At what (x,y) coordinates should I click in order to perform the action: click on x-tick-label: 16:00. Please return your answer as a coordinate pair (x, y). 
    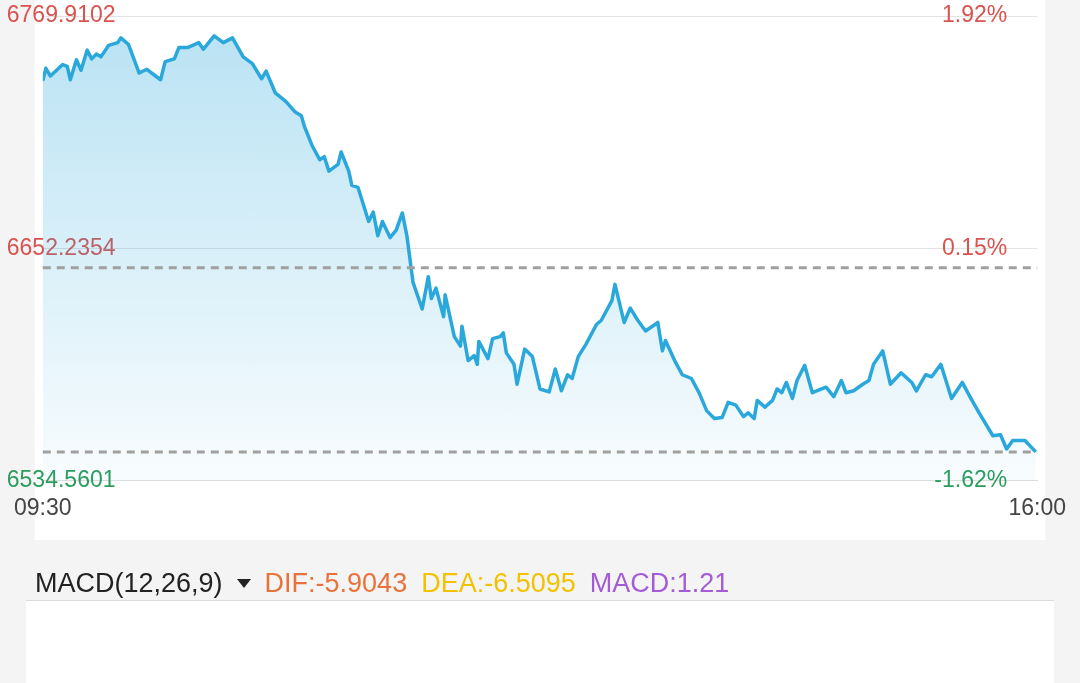
    Looking at the image, I should click on (1037, 506).